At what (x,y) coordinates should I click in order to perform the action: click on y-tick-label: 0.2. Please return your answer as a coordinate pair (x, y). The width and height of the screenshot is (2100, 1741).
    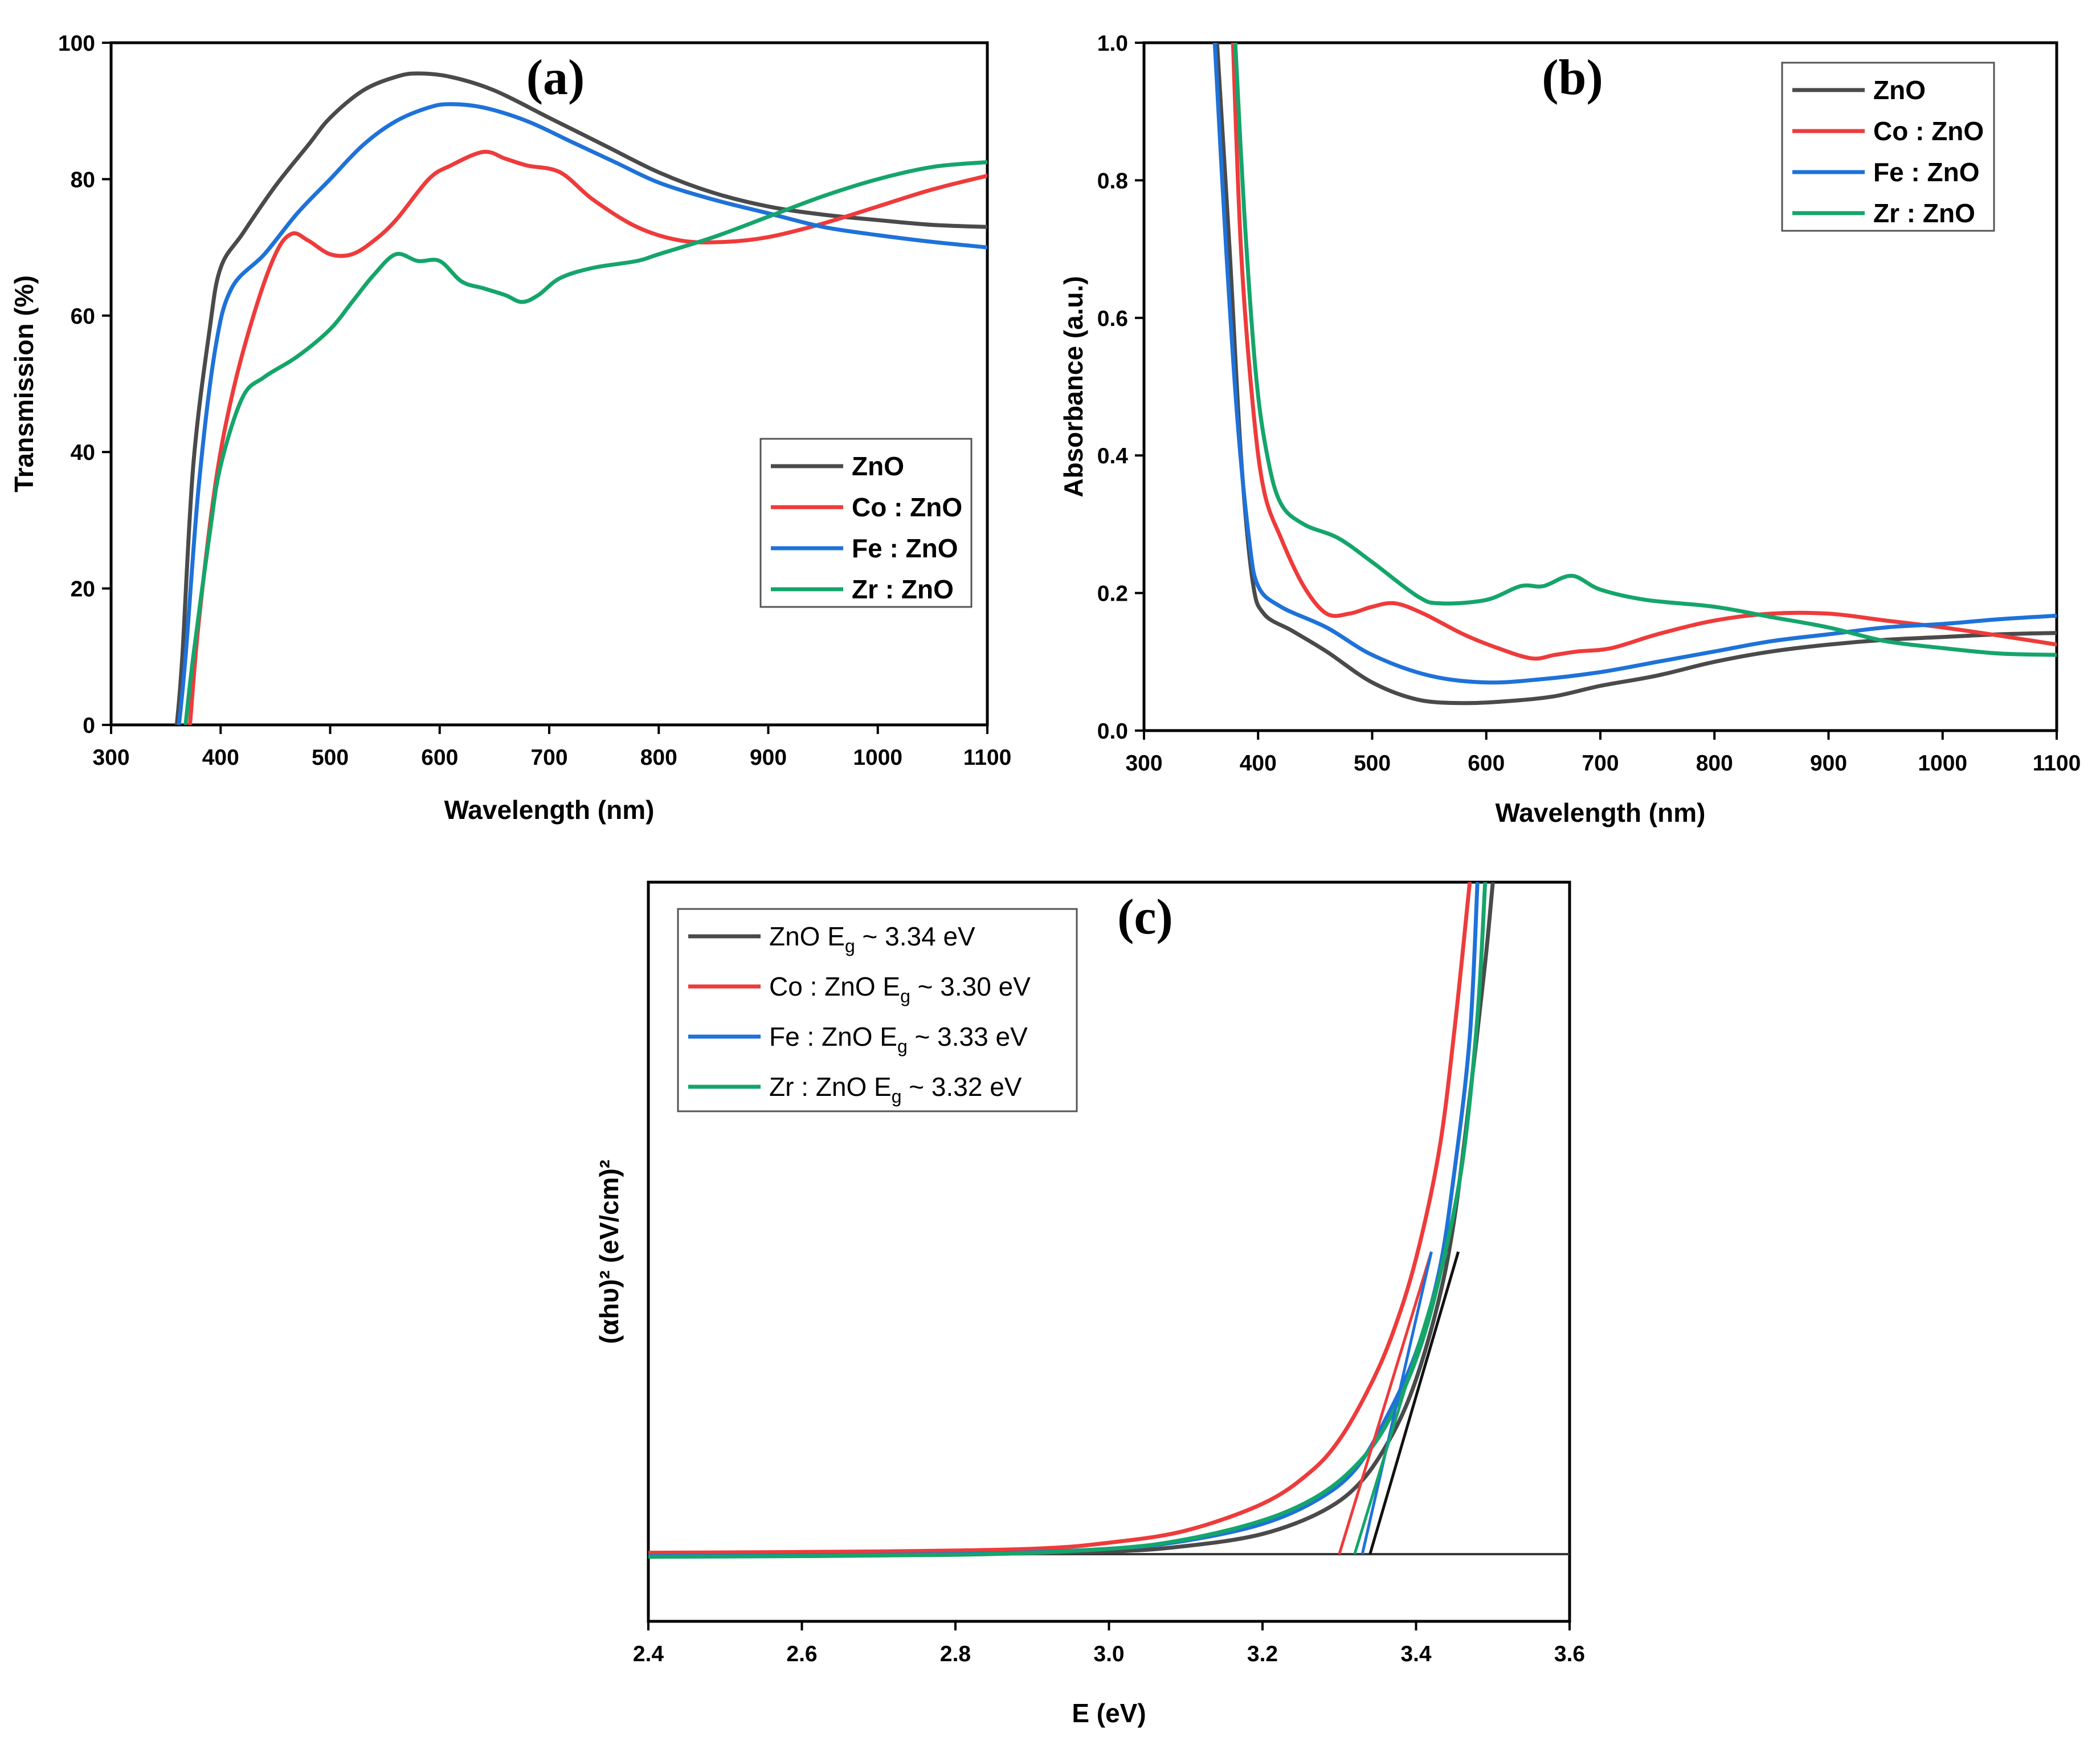
    Looking at the image, I should click on (1112, 594).